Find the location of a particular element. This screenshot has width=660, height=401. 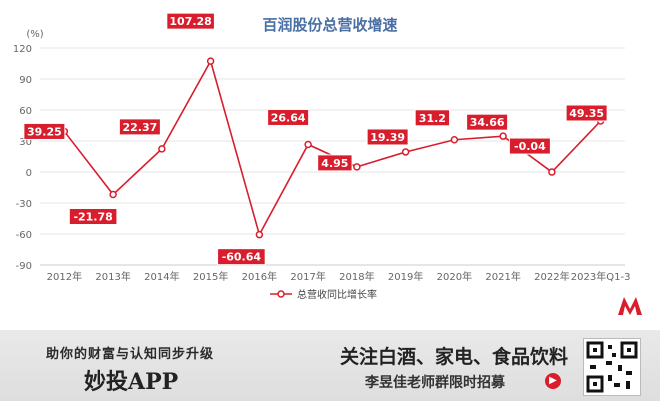

y-tick-label: -90 is located at coordinates (24, 266).